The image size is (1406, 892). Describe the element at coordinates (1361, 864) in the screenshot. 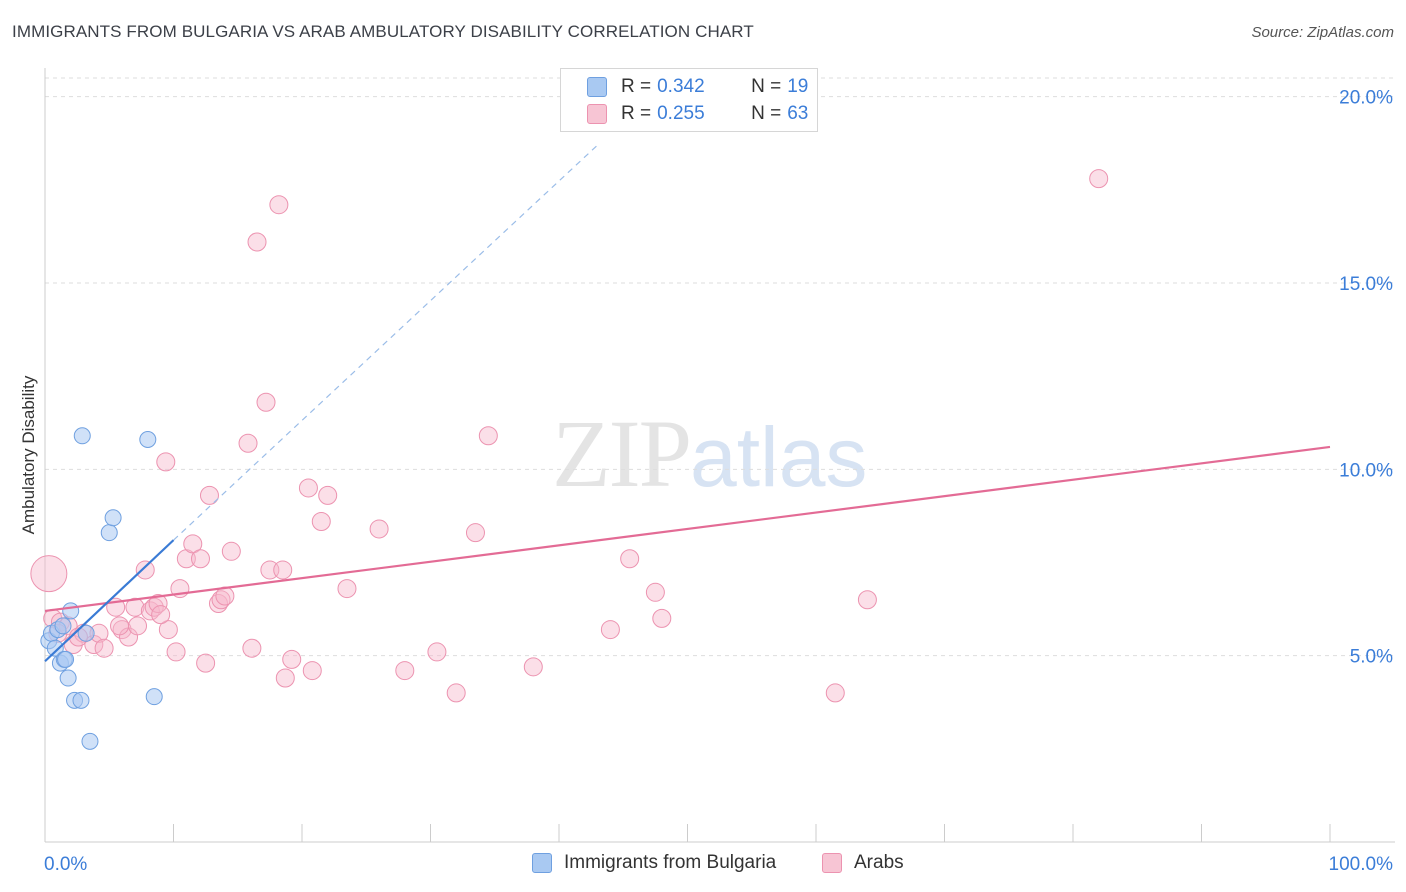

I see `x-tick-label: 100.0%` at that location.